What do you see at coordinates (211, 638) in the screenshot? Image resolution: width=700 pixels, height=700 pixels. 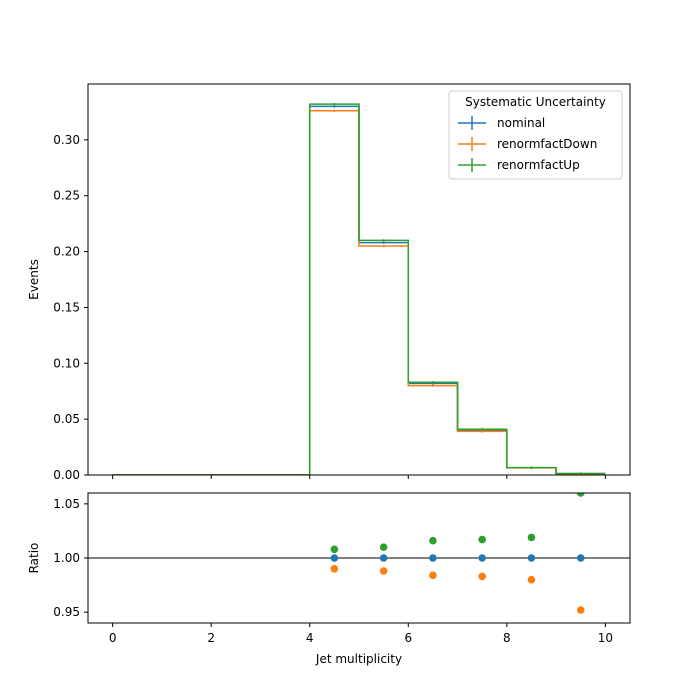 I see `bottom-x-tick-label: 2` at bounding box center [211, 638].